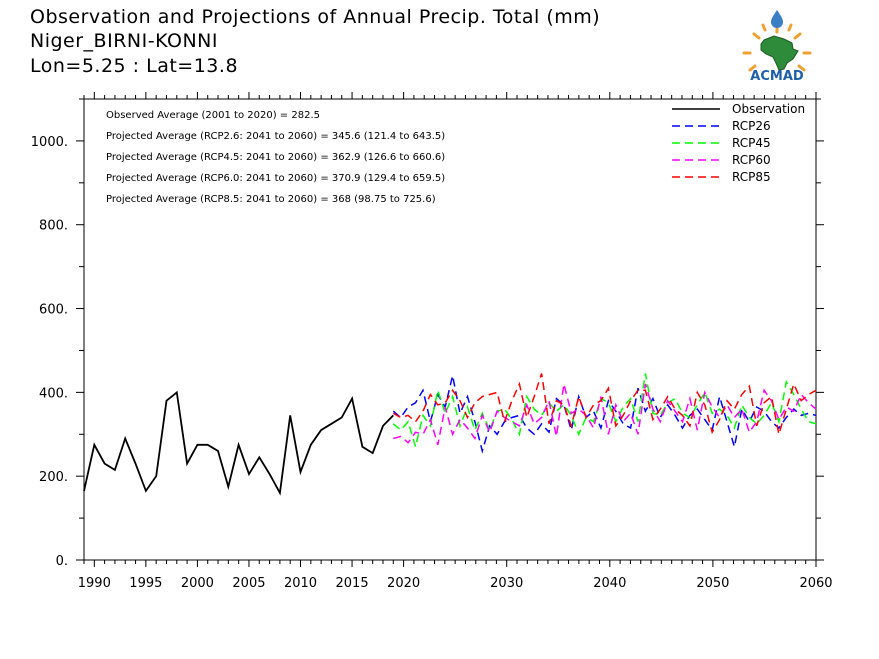 Image resolution: width=879 pixels, height=659 pixels. I want to click on x-tick-label: 2000, so click(197, 583).